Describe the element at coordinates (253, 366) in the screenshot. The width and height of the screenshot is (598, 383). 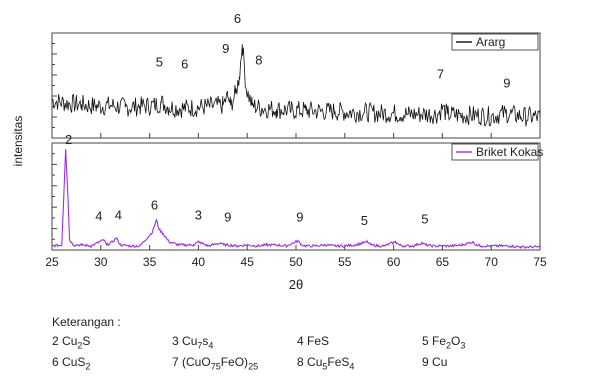
I see `formula-subscript: 25` at that location.